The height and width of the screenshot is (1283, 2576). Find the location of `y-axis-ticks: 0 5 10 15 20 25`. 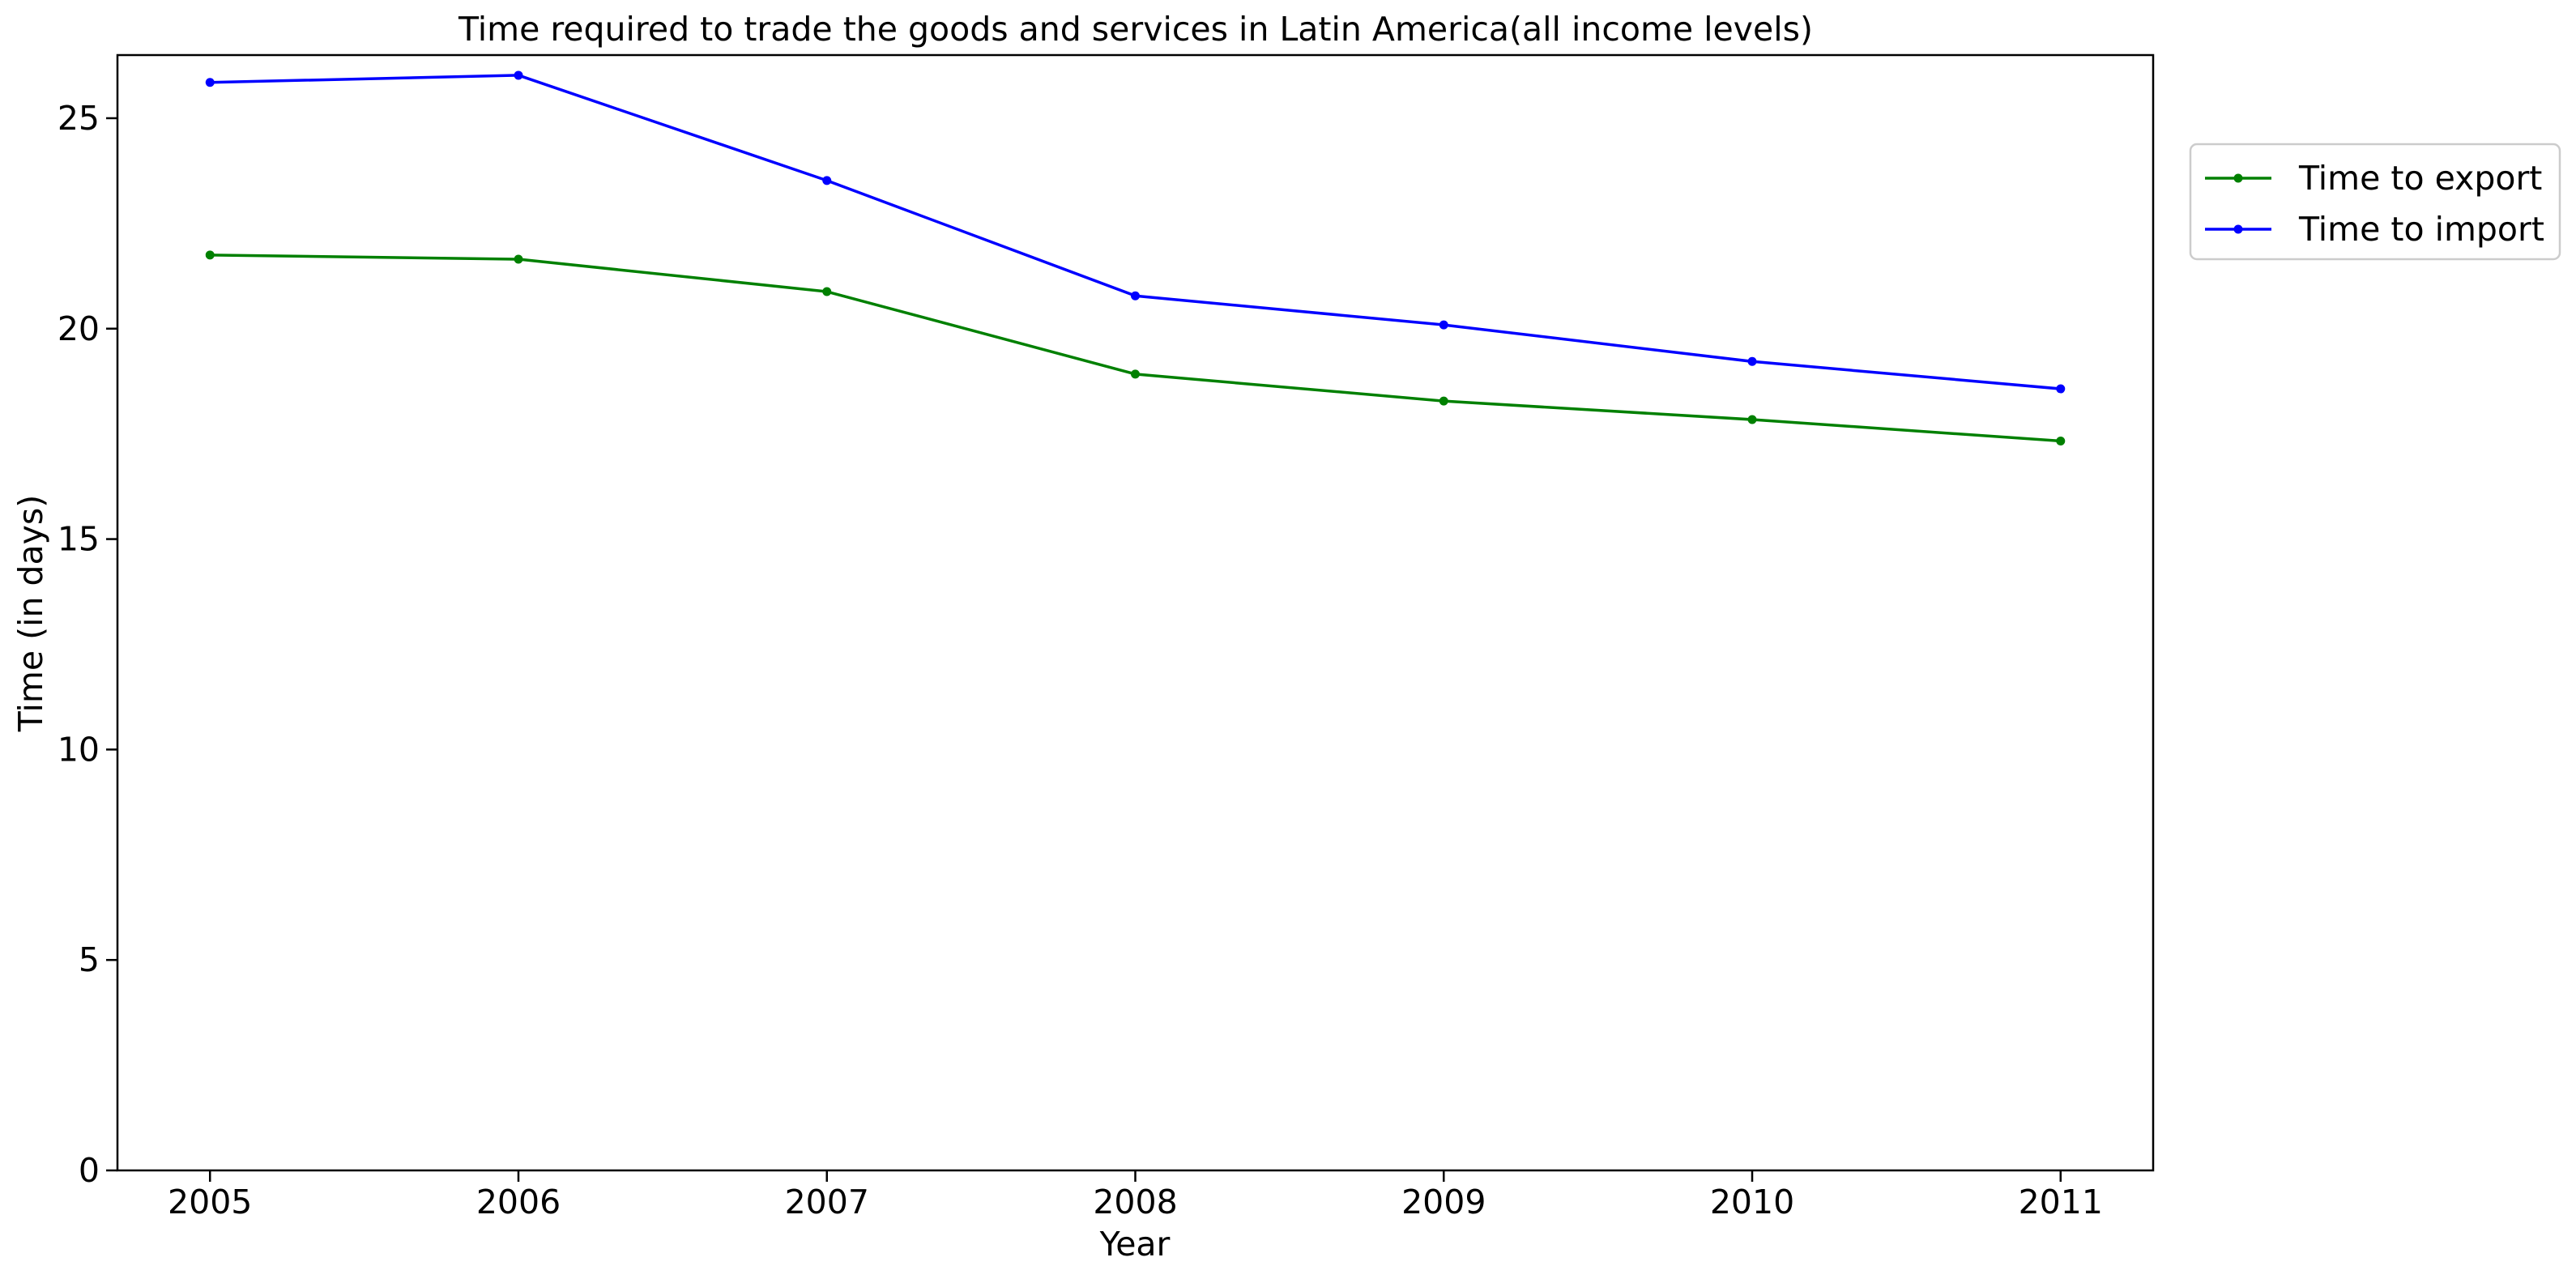

y-axis-ticks: 0 5 10 15 20 25 is located at coordinates (88, 645).